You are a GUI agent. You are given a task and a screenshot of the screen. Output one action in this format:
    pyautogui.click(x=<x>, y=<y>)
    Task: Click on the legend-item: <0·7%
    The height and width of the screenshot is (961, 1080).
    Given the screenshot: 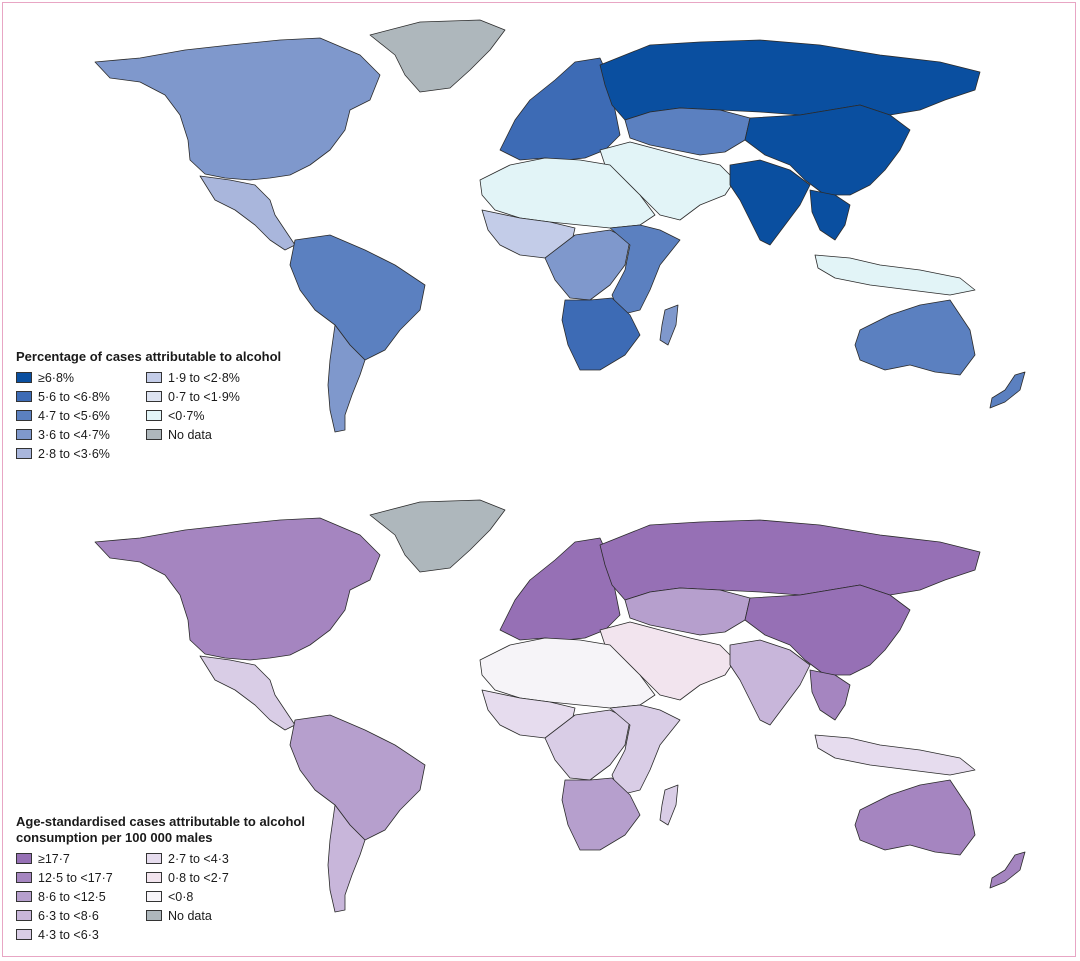 What is the action you would take?
    pyautogui.click(x=211, y=415)
    